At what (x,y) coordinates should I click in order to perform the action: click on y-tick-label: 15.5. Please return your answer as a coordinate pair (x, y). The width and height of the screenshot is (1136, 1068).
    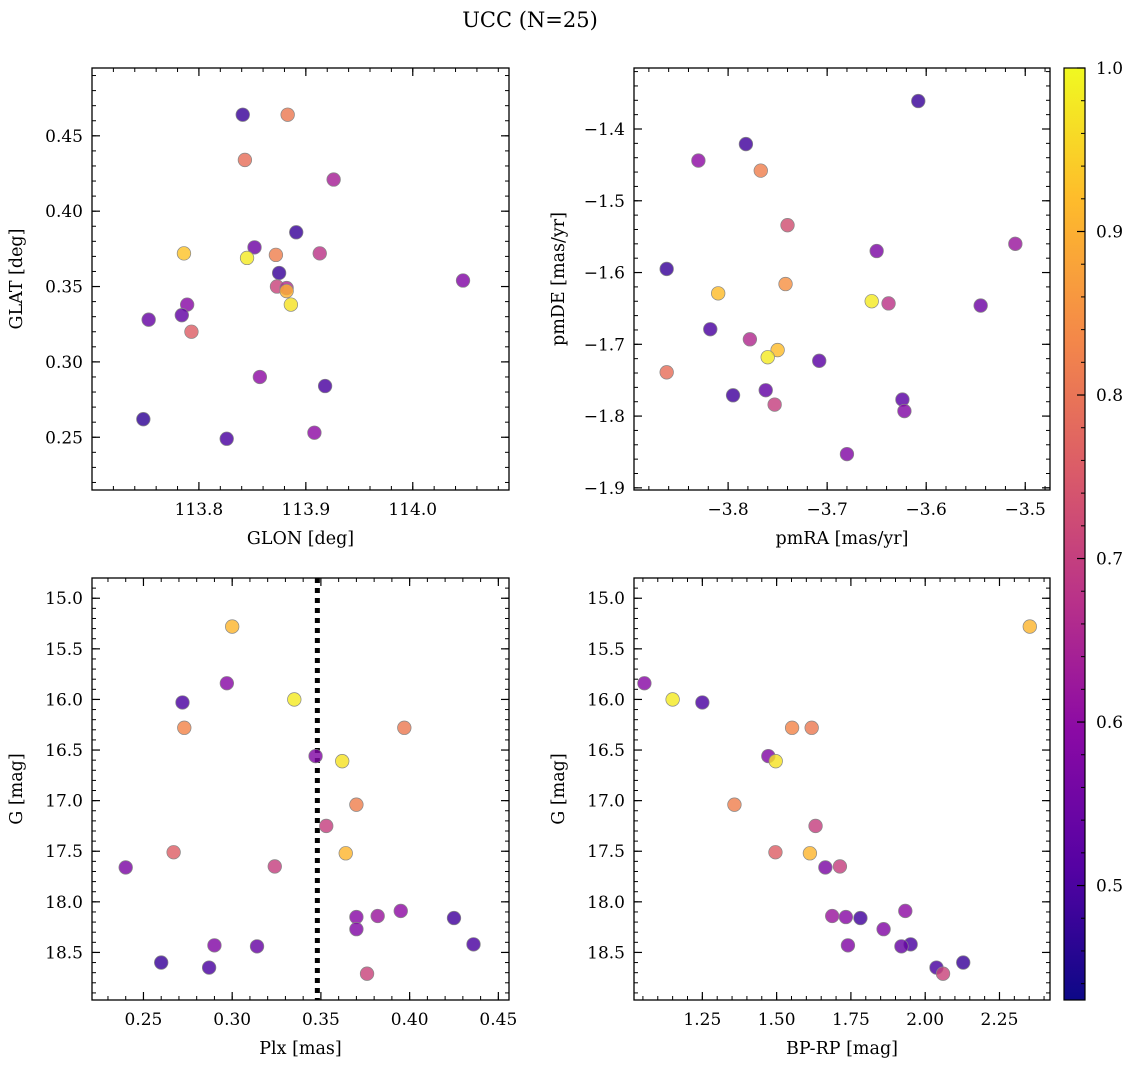
    Looking at the image, I should click on (64, 650).